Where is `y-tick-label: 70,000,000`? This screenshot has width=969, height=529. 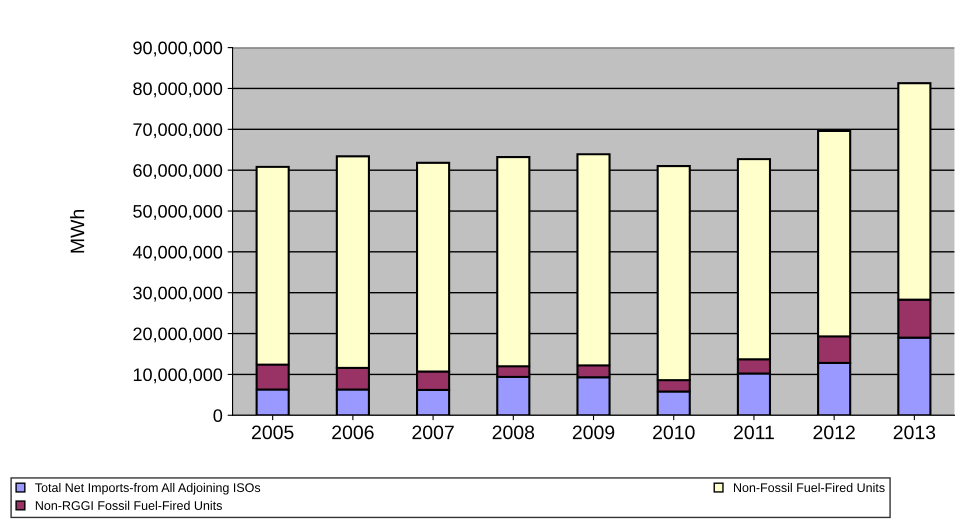 y-tick-label: 70,000,000 is located at coordinates (177, 130).